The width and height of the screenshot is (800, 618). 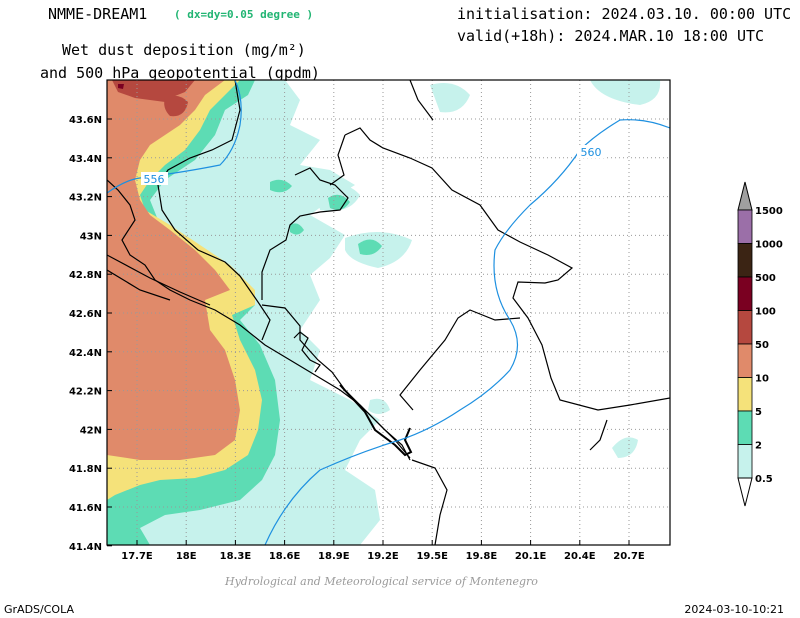 I want to click on lat-tick-label: 42.4N, so click(x=85, y=353).